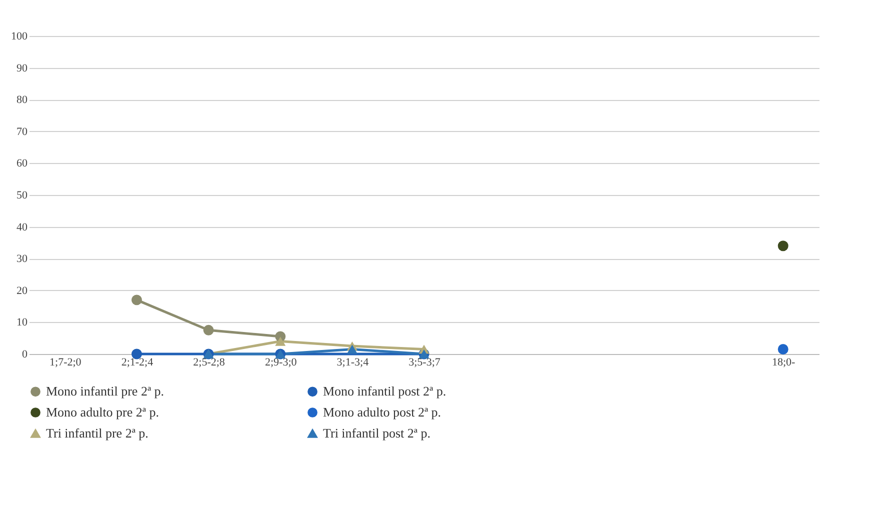 The height and width of the screenshot is (521, 874). What do you see at coordinates (22, 132) in the screenshot?
I see `y-tick-label: 70` at bounding box center [22, 132].